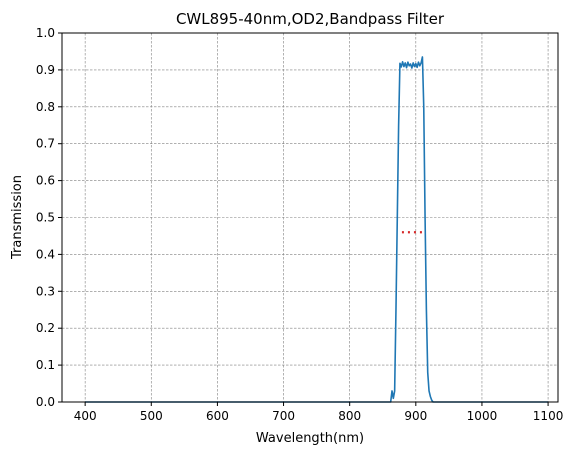 This screenshot has width=567, height=459. I want to click on chart-title: CWL895-40nm,OD2,Bandpass Filter, so click(310, 19).